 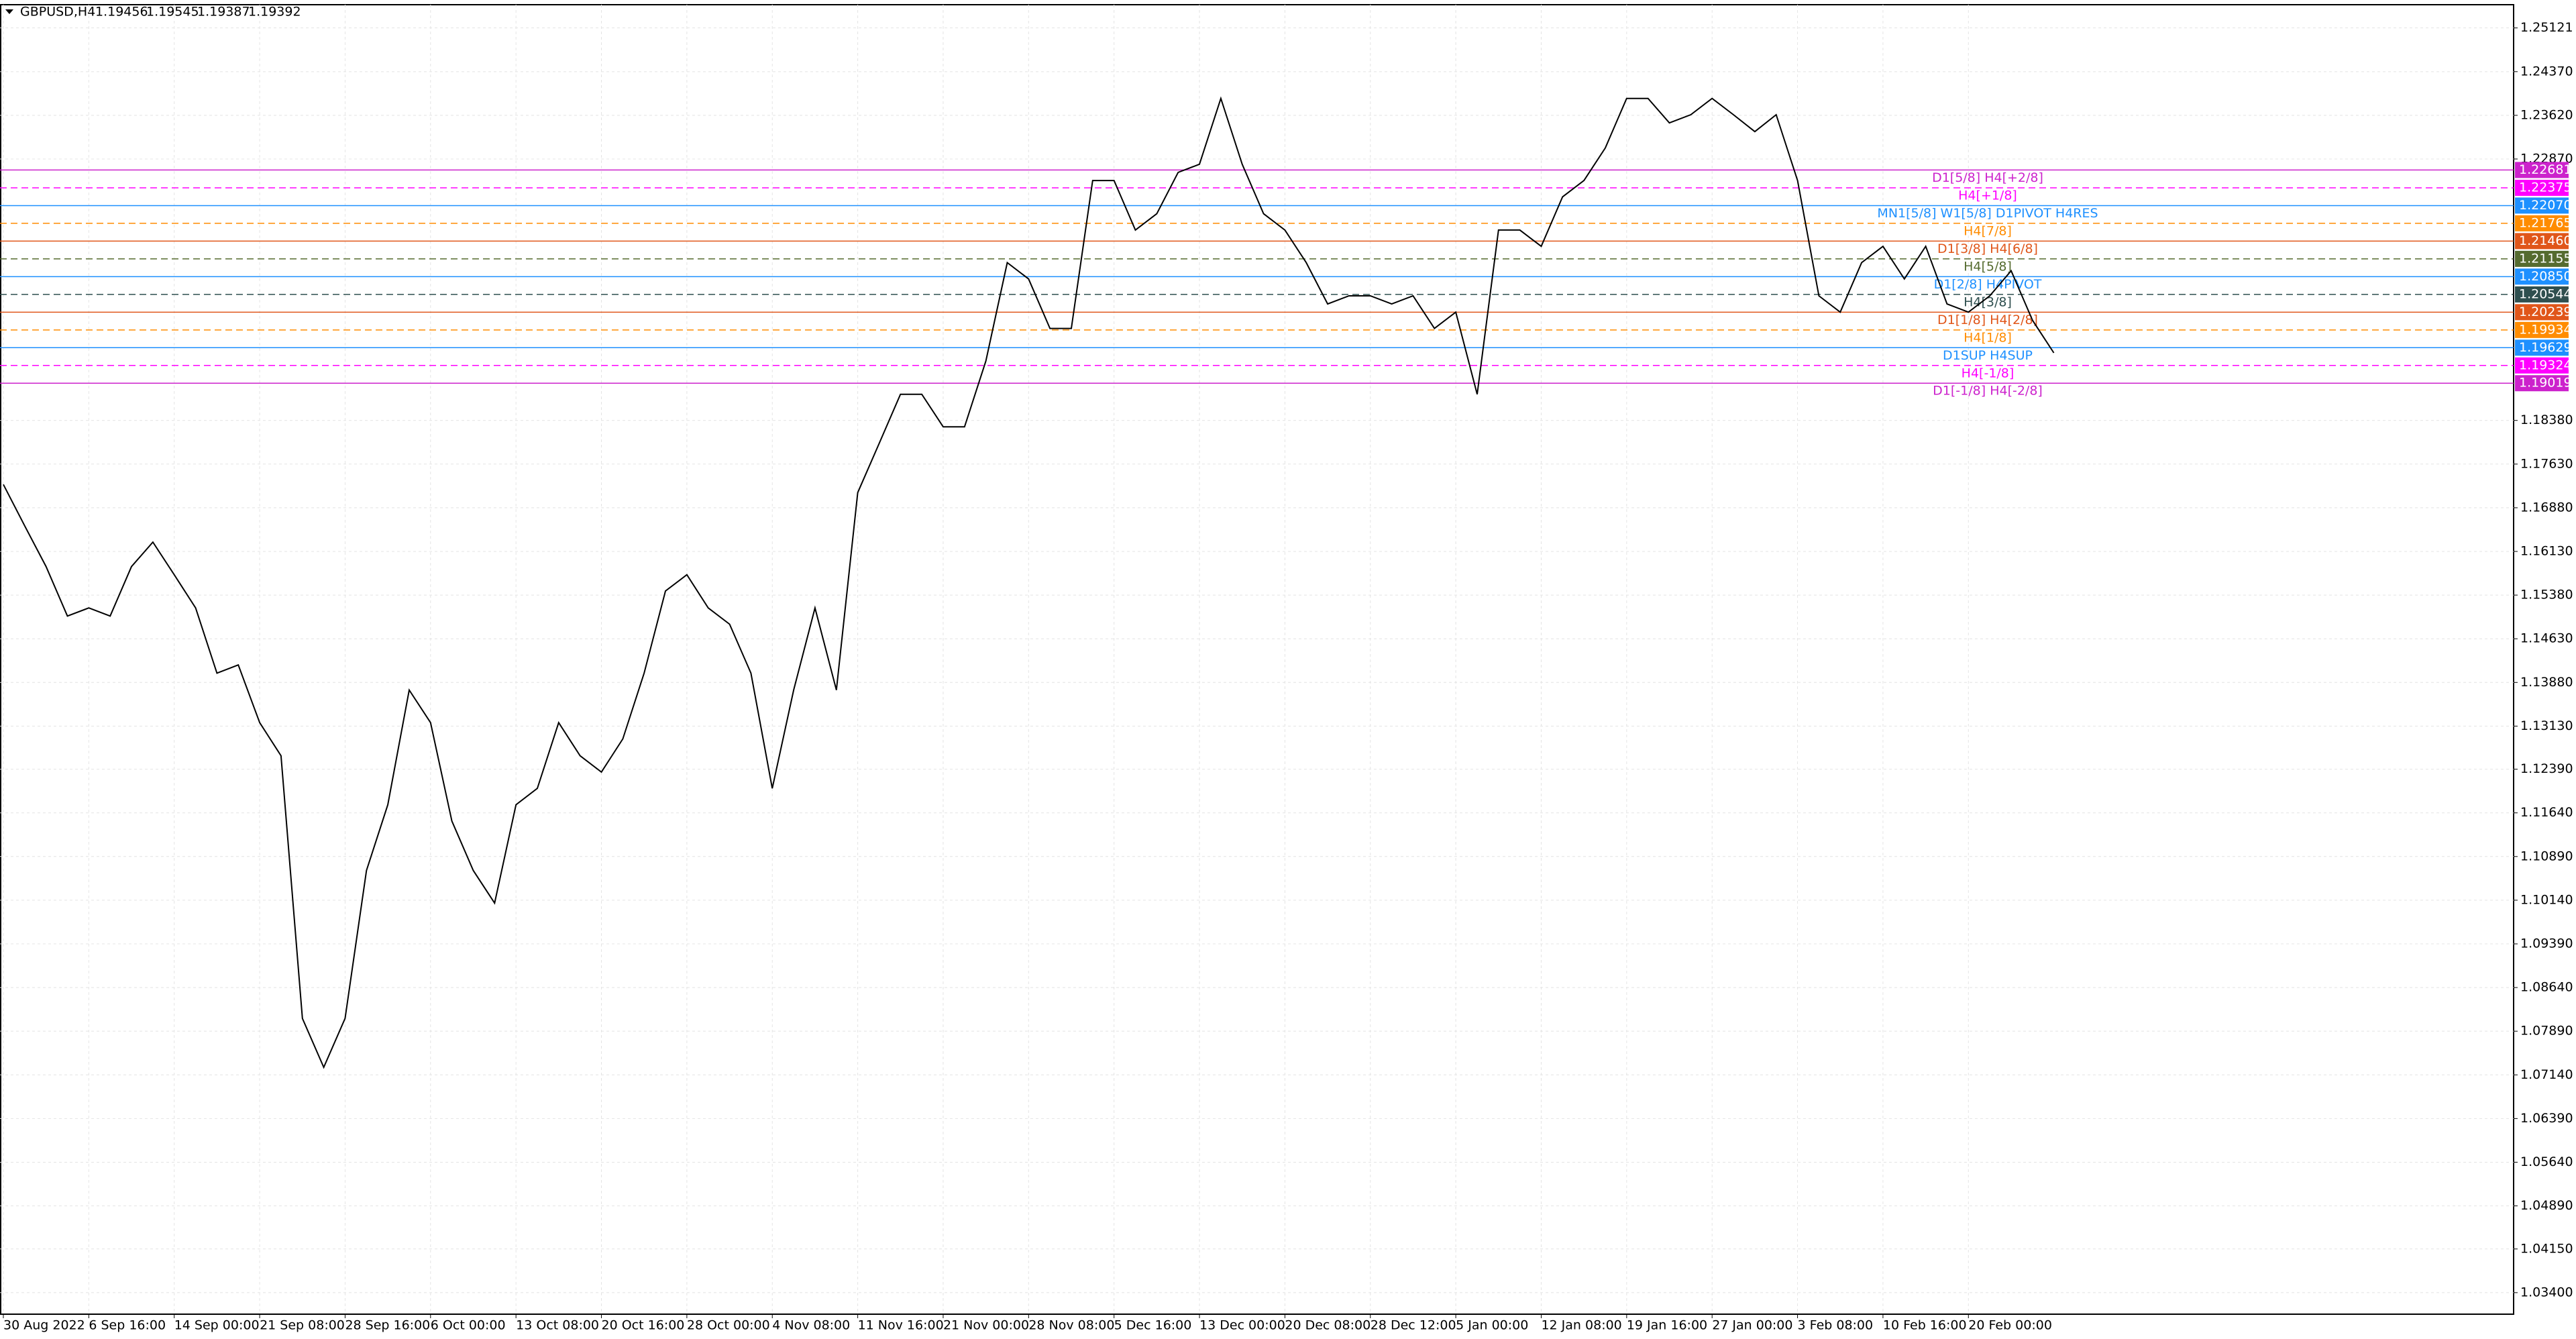 I want to click on level-label: D1[2/8] H4PIVOT, so click(x=1988, y=284).